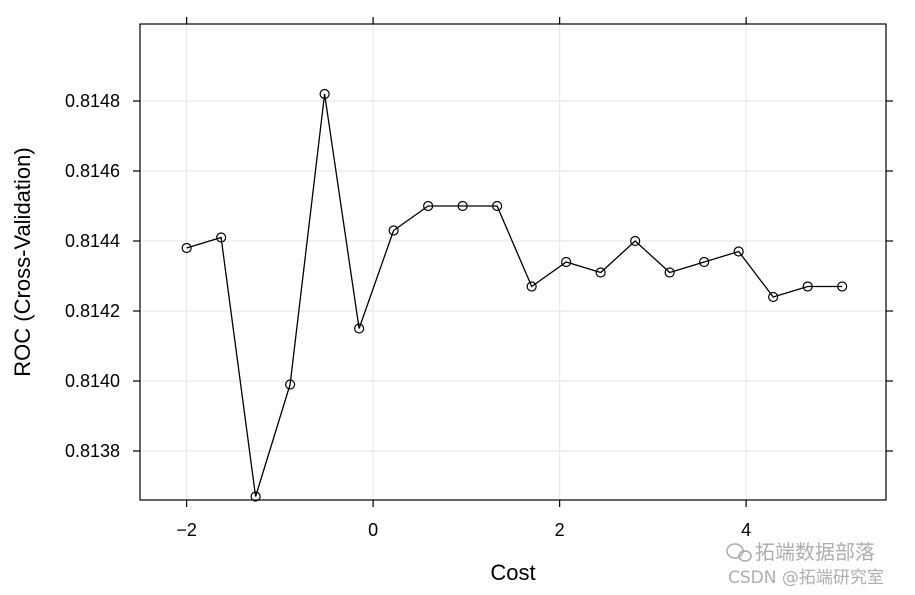 The height and width of the screenshot is (595, 915). Describe the element at coordinates (186, 530) in the screenshot. I see `x-tick-label: −2` at that location.